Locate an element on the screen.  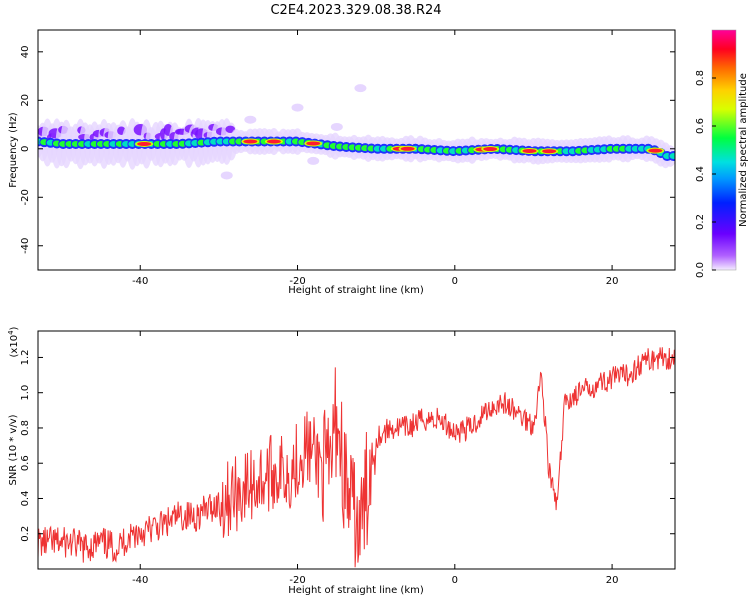
snr-y-tick-label: 0.4 is located at coordinates (25, 499).